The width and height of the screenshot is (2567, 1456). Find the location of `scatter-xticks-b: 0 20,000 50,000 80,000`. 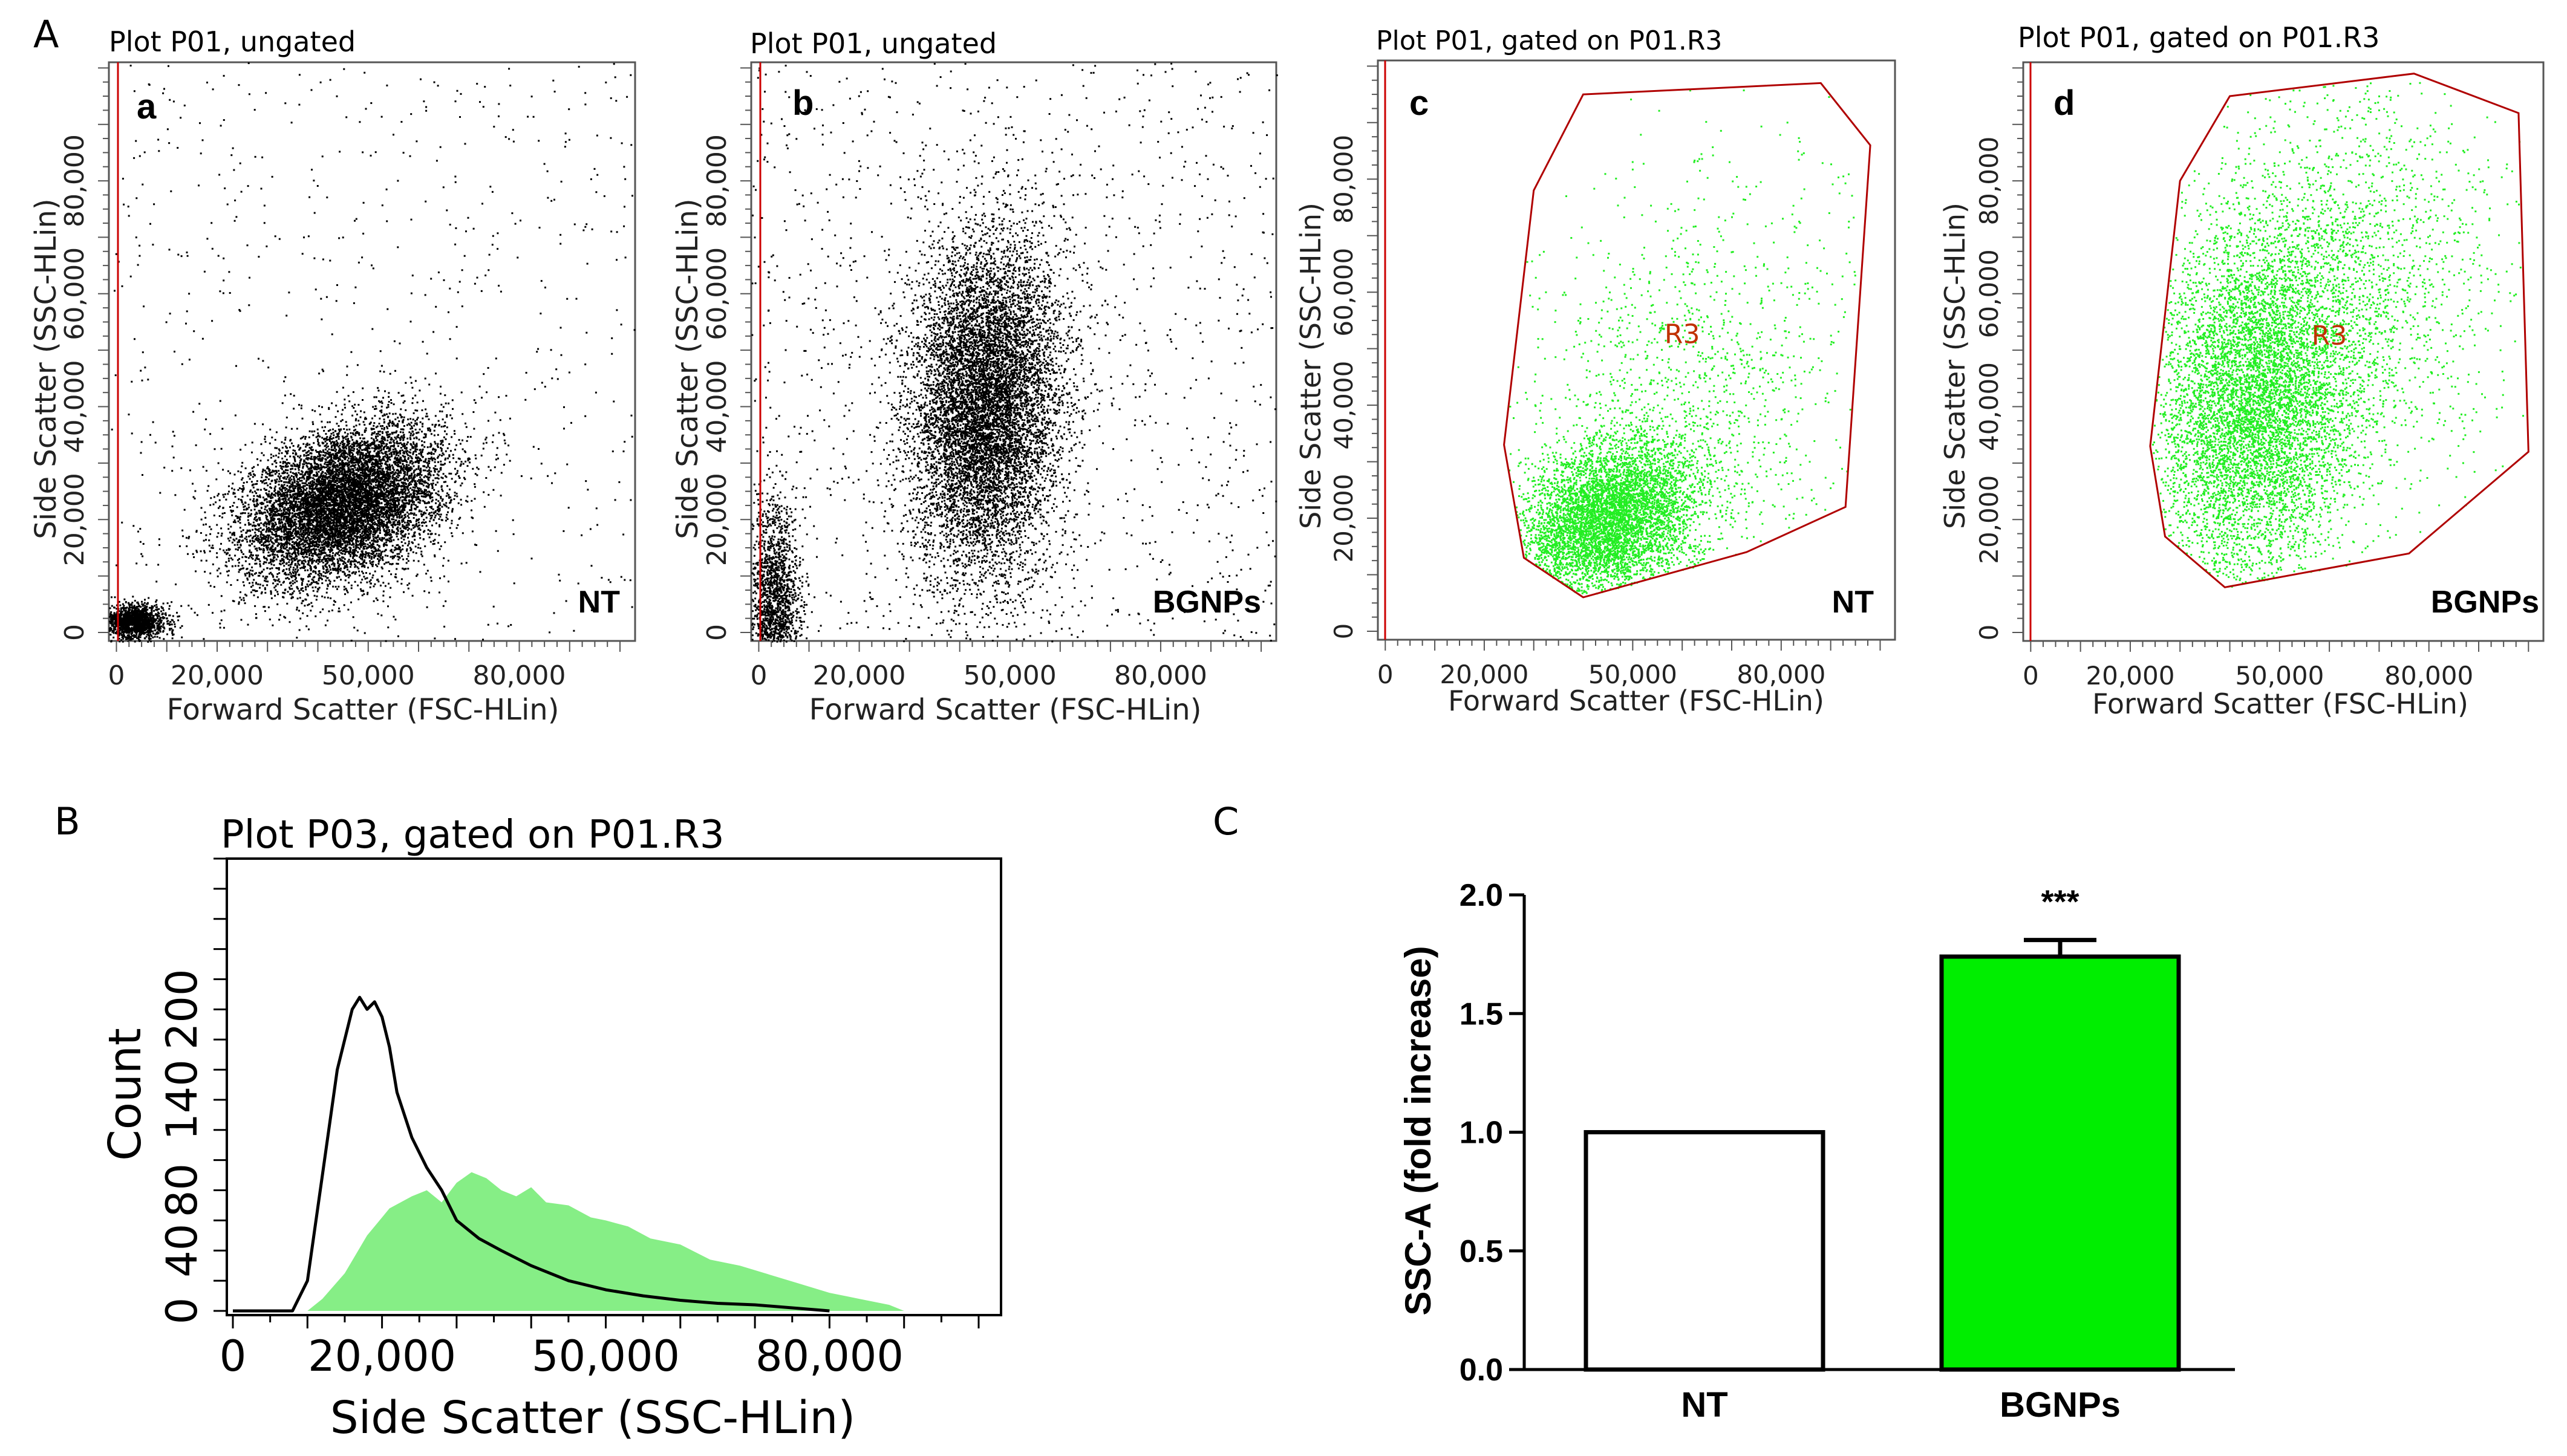

scatter-xticks-b: 0 20,000 50,000 80,000 is located at coordinates (1006, 666).